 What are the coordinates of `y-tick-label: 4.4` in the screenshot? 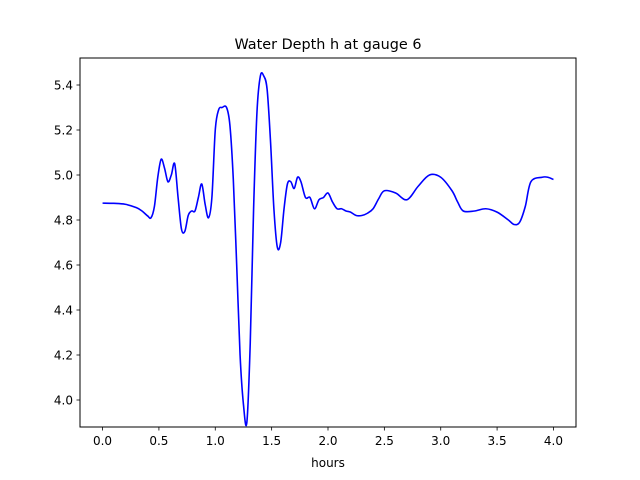 It's located at (63, 311).